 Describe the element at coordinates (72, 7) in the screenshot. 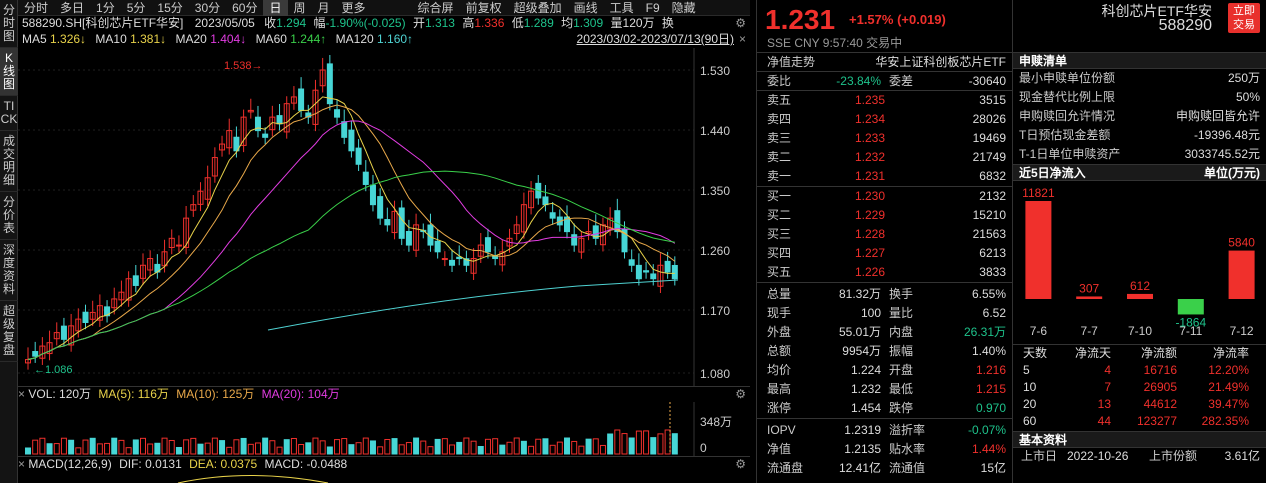

I see `period-multiday: 多日` at that location.